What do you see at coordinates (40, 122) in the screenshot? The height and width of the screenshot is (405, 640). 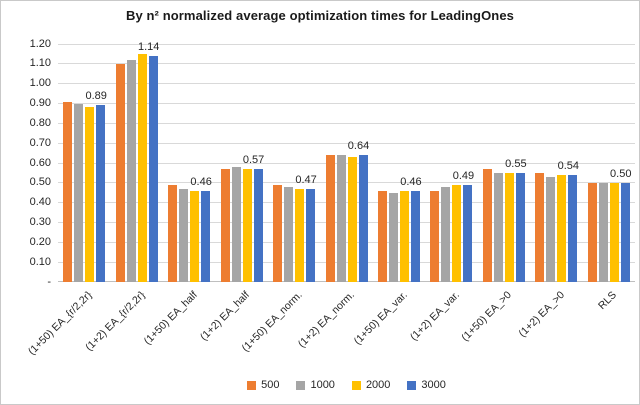 I see `y-tick-label: 0.80` at bounding box center [40, 122].